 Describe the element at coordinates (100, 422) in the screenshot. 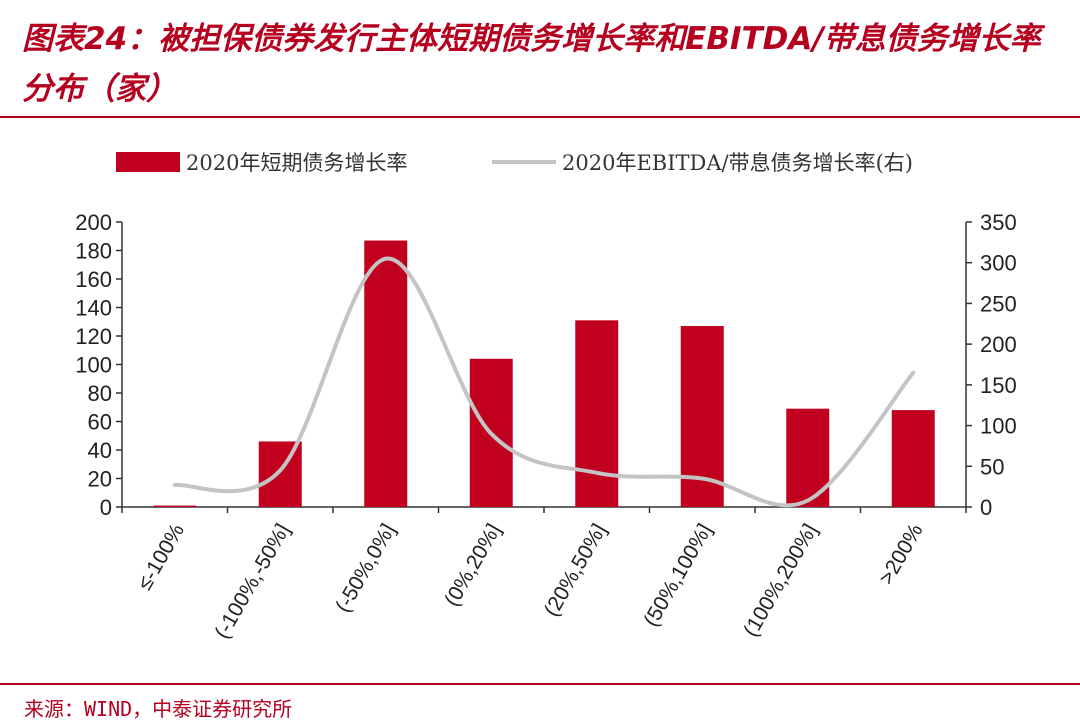

I see `left-tick-label: 60` at that location.